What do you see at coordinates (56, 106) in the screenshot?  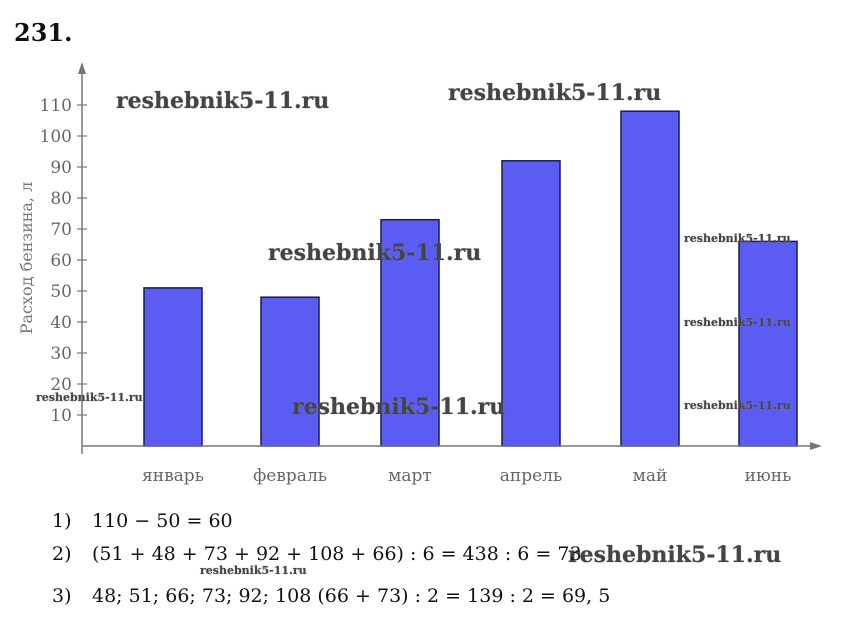 I see `y-tick-label: 110` at bounding box center [56, 106].